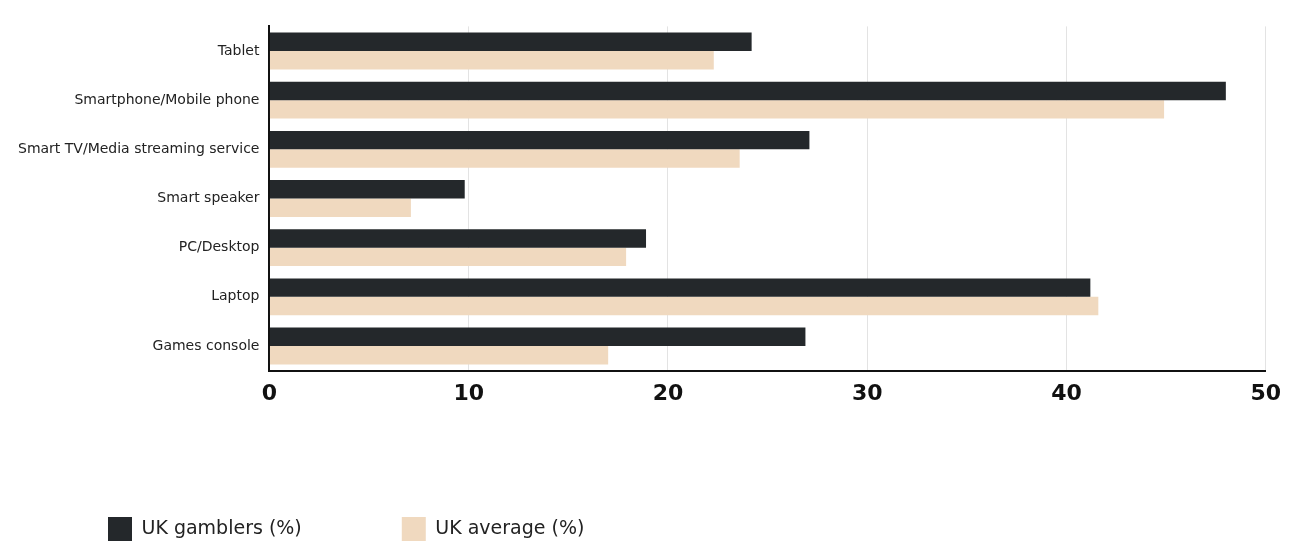 This screenshot has width=1299, height=559. I want to click on x-tick-label: 20, so click(668, 392).